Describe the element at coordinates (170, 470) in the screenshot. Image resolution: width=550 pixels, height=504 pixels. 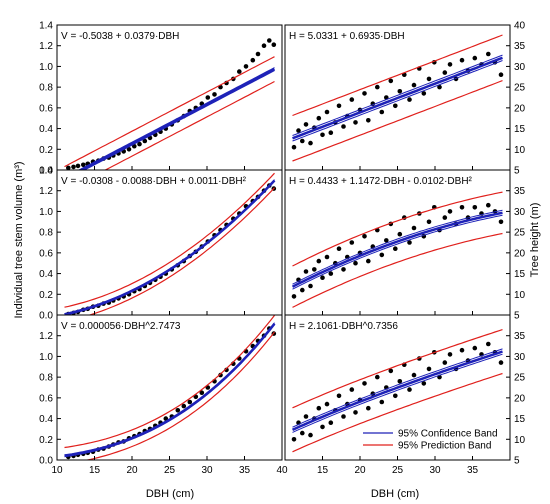
I see `x-tick-label: 25` at that location.